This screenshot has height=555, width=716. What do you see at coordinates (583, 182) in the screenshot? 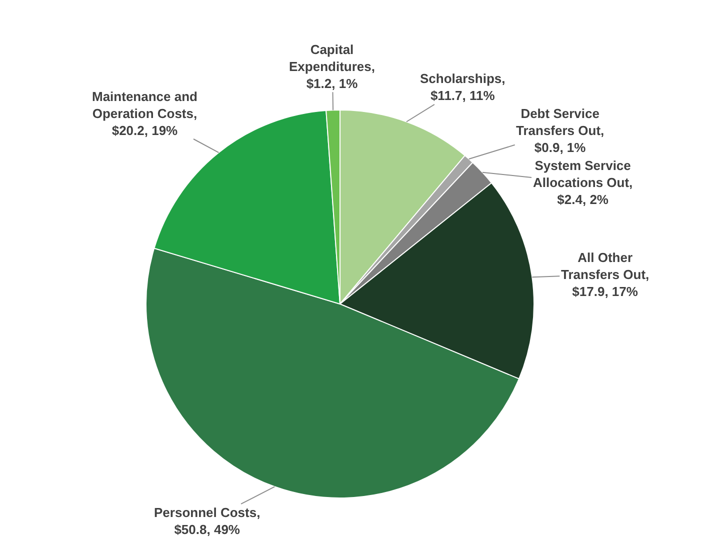
I see `slice-label: System Service Allocations Out, $2.4, 2%` at bounding box center [583, 182].